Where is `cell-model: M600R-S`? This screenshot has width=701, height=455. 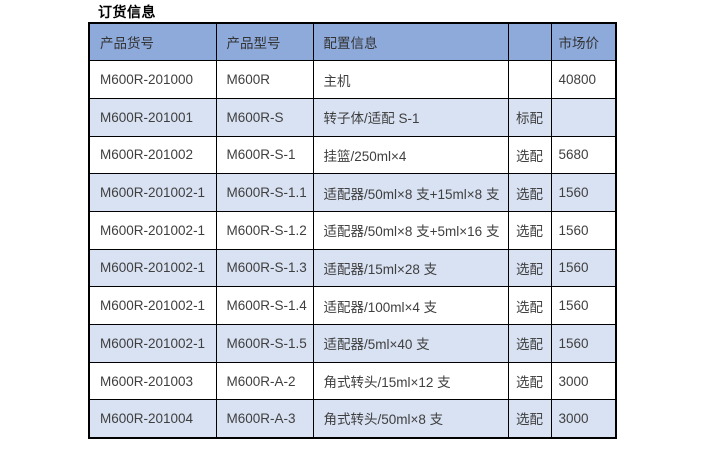 cell-model: M600R-S is located at coordinates (264, 117).